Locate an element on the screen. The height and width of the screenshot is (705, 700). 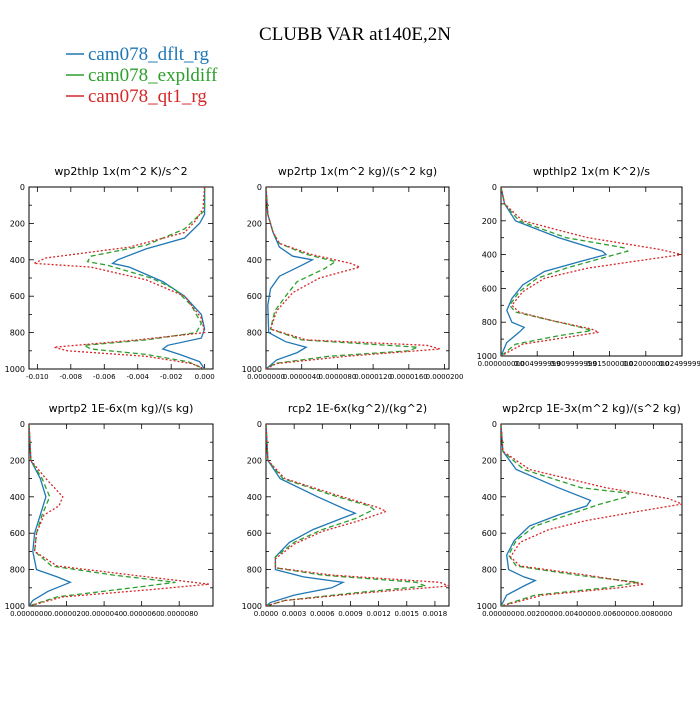
x-tick-label: 0.0080000 is located at coordinates (653, 614).